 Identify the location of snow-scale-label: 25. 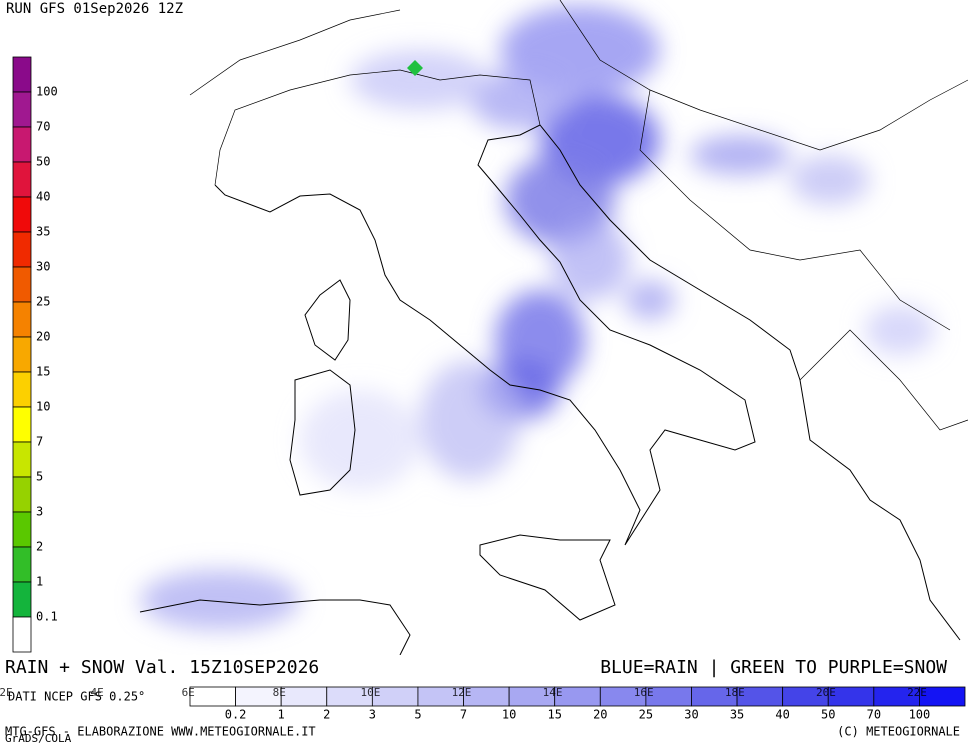
(43, 302).